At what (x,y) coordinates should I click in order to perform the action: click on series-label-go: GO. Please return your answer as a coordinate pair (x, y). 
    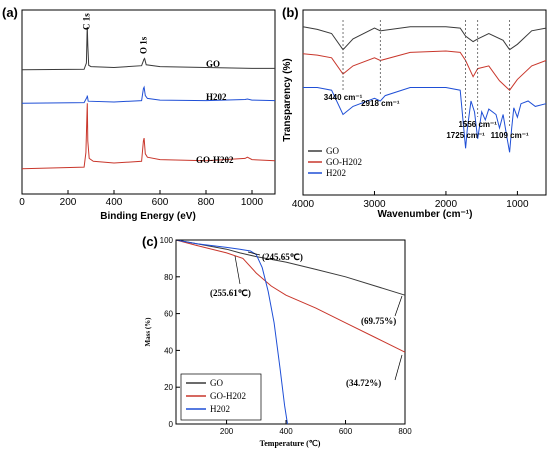
    Looking at the image, I should click on (213, 64).